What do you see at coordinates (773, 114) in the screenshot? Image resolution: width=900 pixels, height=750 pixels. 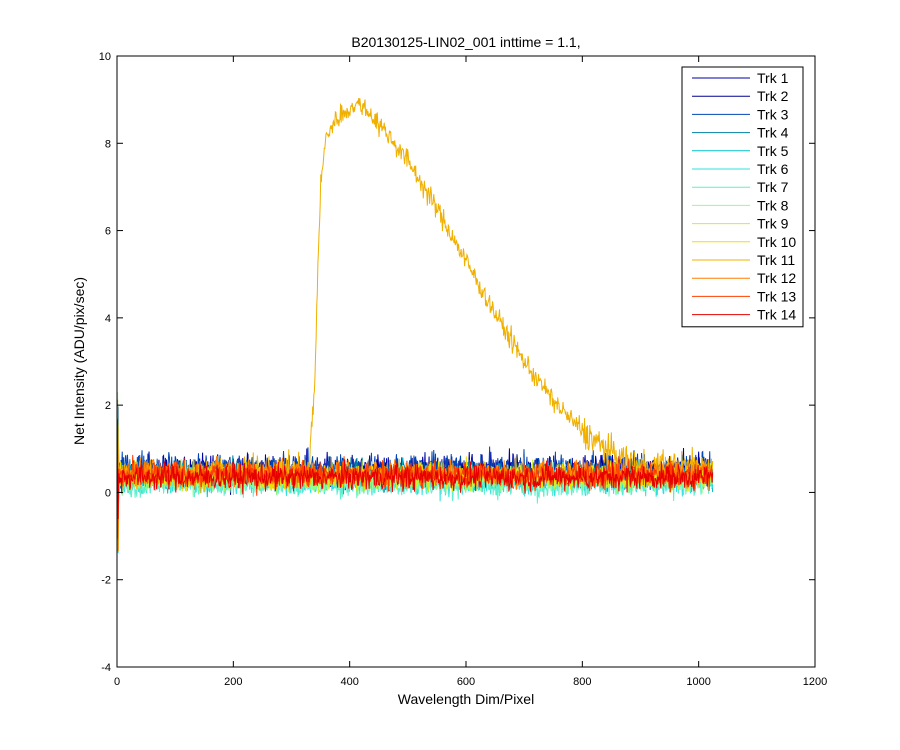 I see `legend-label-3: Trk 3` at bounding box center [773, 114].